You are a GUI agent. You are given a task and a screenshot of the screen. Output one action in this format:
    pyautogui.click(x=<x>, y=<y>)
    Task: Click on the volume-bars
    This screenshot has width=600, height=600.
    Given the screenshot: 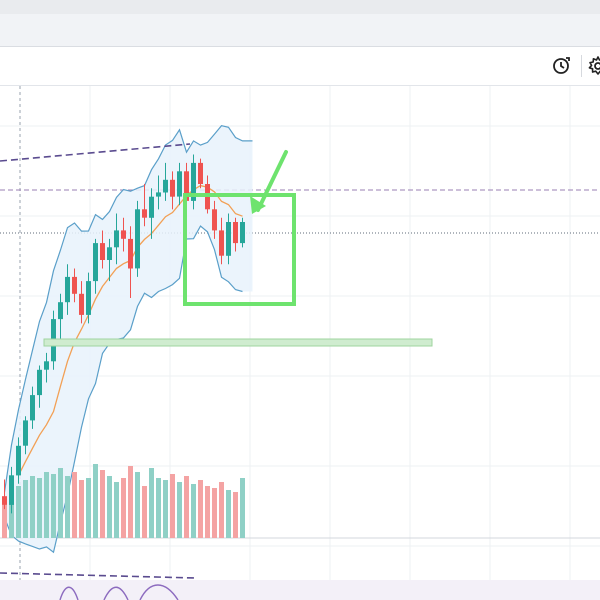 What is the action you would take?
    pyautogui.click(x=123, y=501)
    